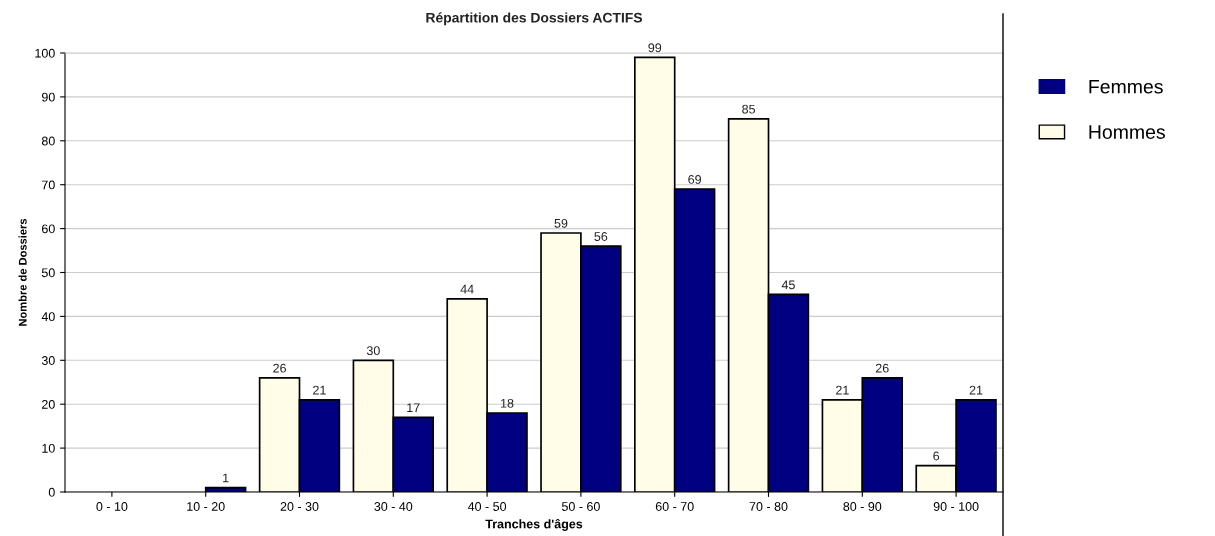 This screenshot has width=1215, height=536. What do you see at coordinates (534, 524) in the screenshot?
I see `x-axis-title: Tranches d'âges` at bounding box center [534, 524].